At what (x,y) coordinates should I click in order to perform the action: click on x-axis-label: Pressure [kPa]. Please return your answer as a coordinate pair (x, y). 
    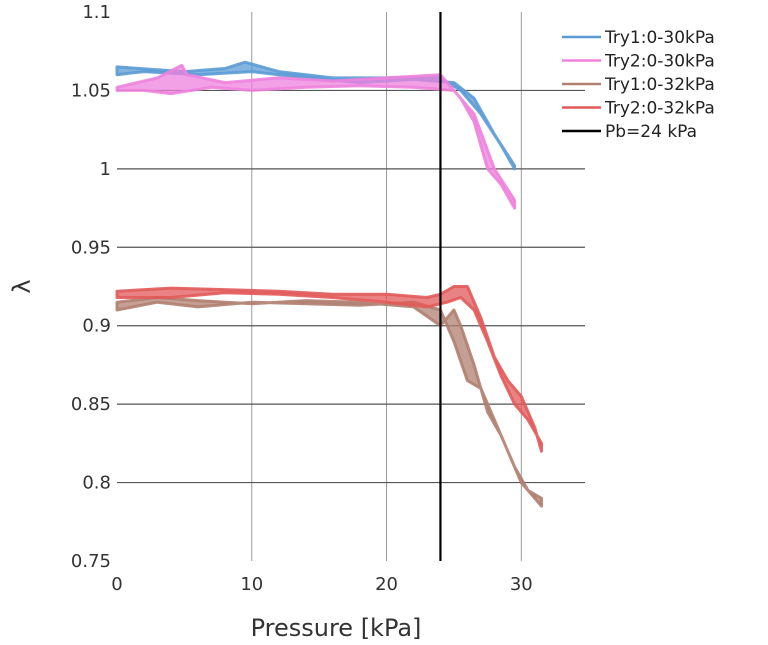
    Looking at the image, I should click on (336, 628).